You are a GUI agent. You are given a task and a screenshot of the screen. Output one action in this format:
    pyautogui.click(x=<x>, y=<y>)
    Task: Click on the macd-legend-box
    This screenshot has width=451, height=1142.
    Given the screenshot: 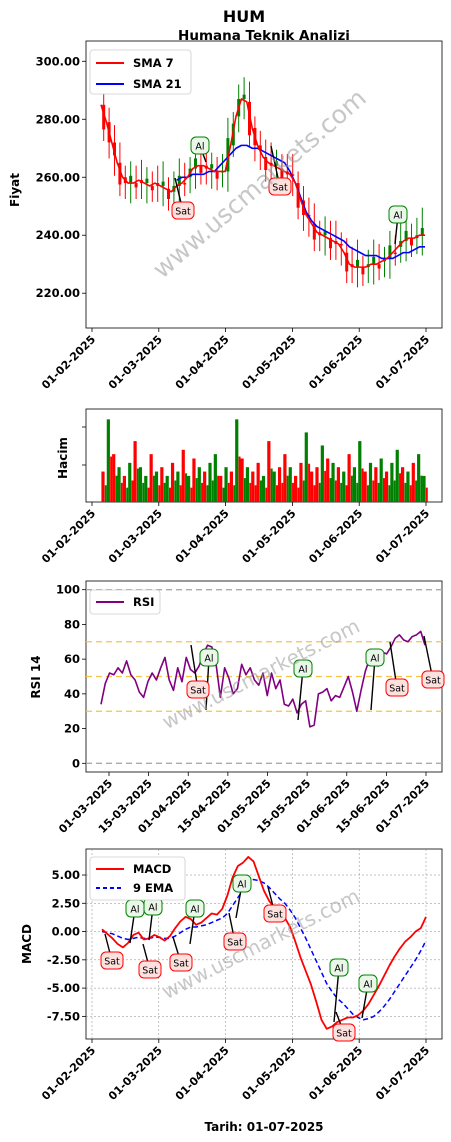 What is the action you would take?
    pyautogui.click(x=137, y=878)
    